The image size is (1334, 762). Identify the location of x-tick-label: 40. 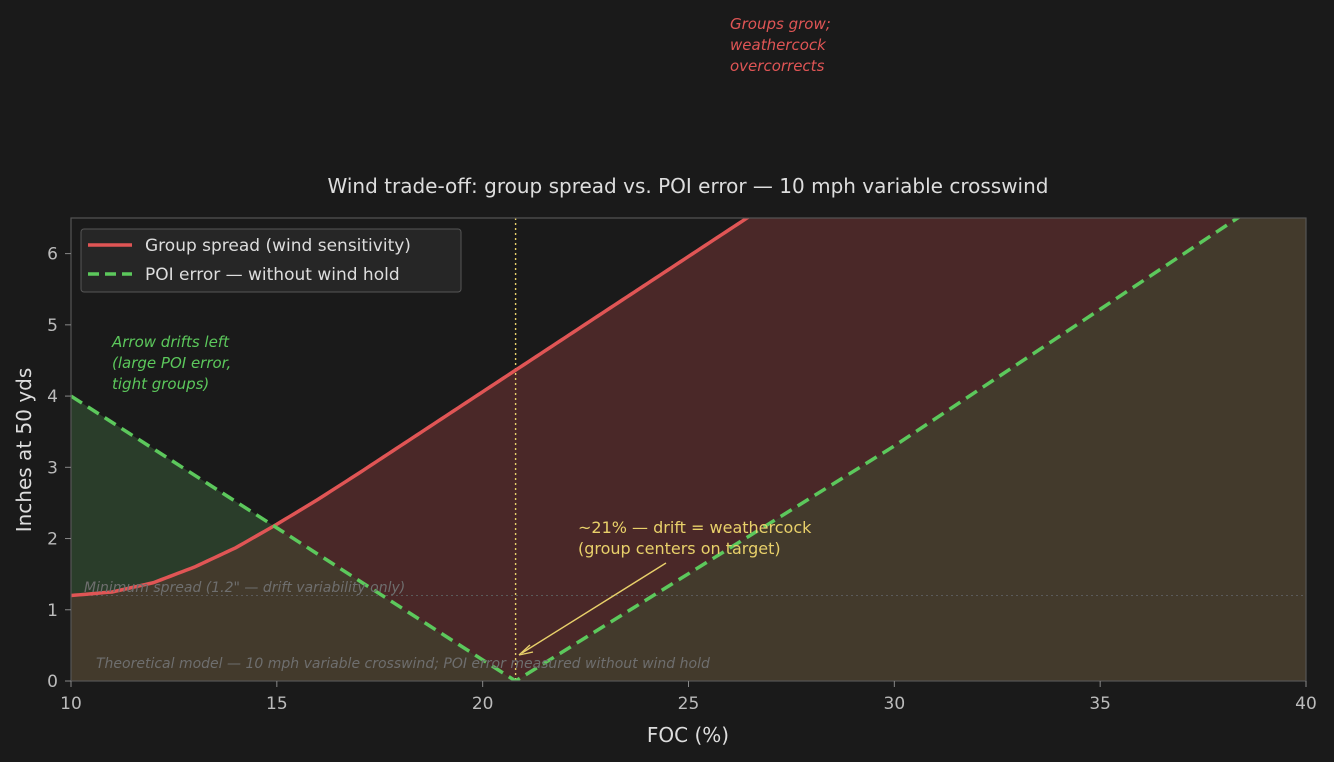
(1306, 704).